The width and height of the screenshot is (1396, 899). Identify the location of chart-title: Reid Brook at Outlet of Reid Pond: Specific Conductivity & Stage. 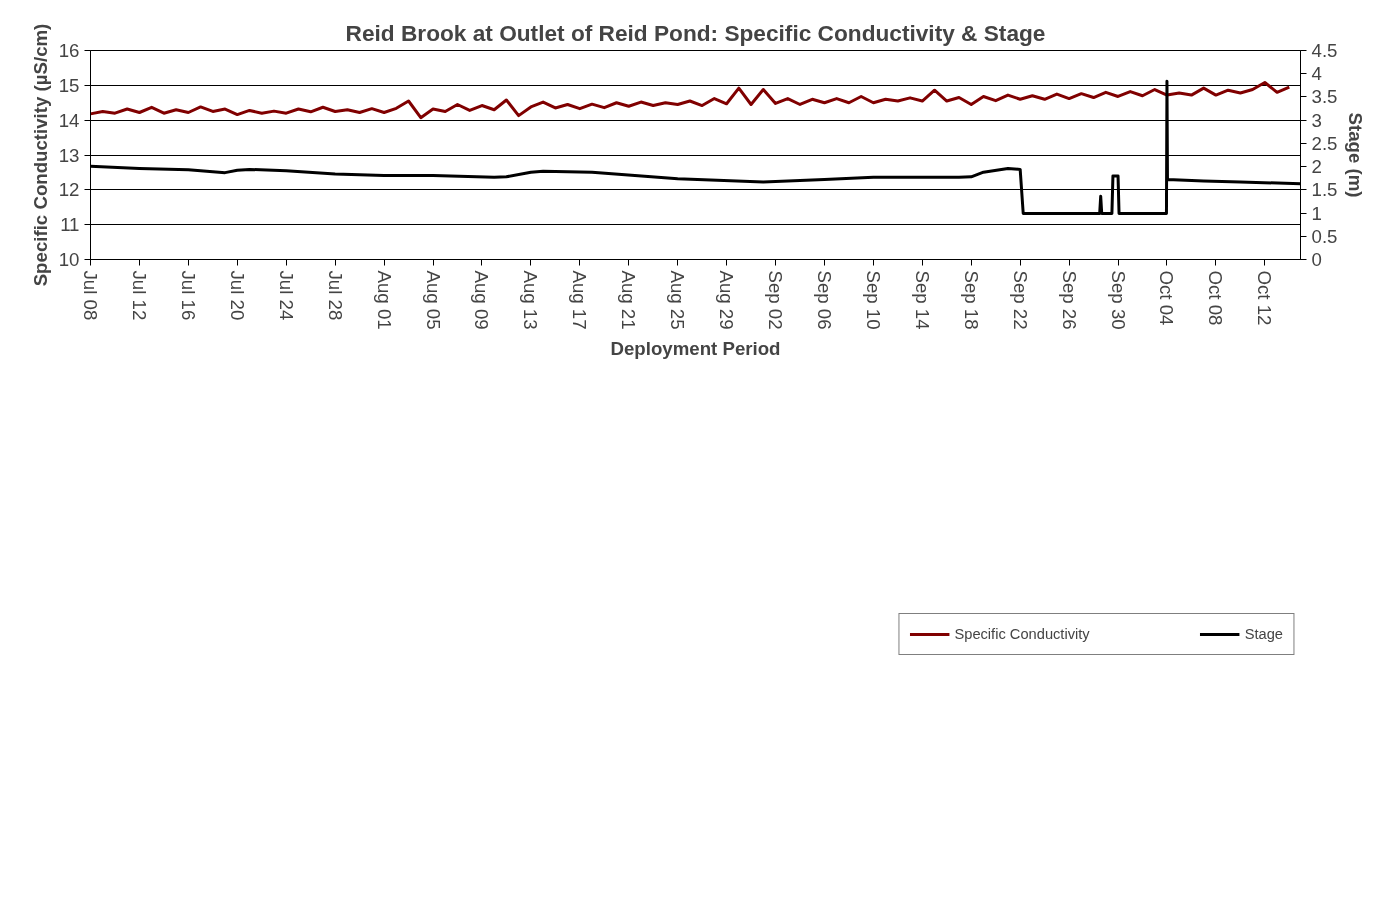
(695, 32).